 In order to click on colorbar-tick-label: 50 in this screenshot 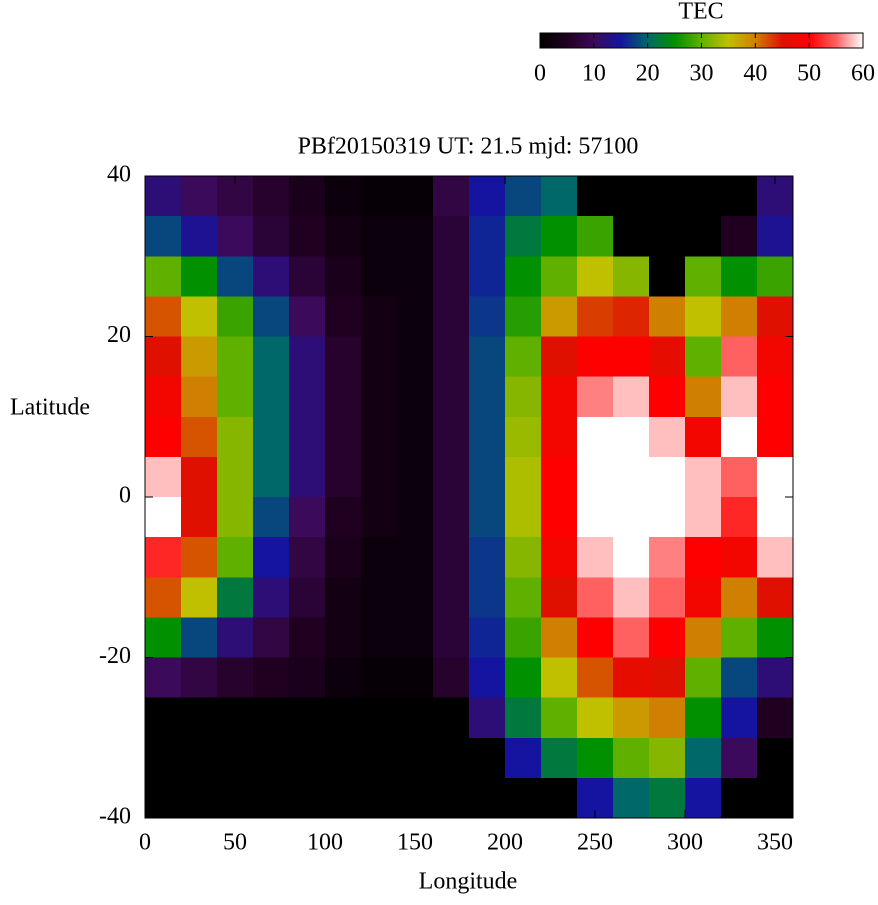, I will do `click(809, 74)`.